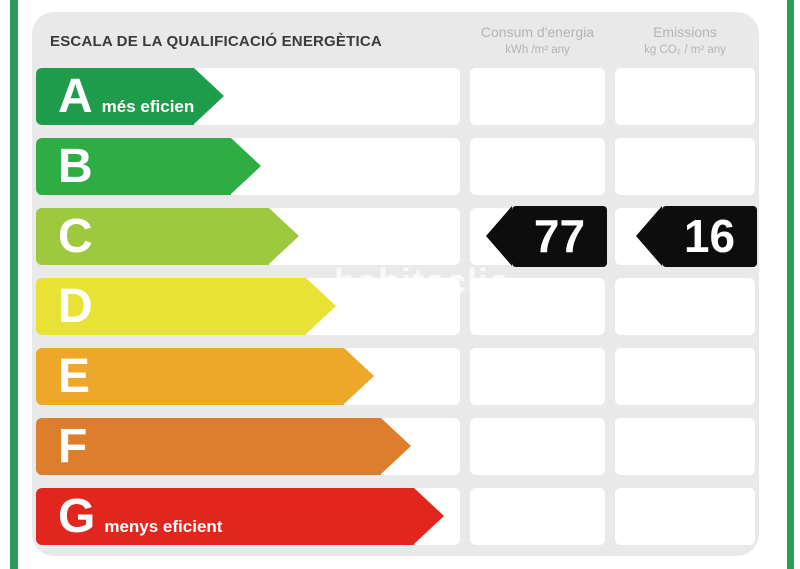  What do you see at coordinates (130, 96) in the screenshot?
I see `rating-bar-a: A més eficient` at bounding box center [130, 96].